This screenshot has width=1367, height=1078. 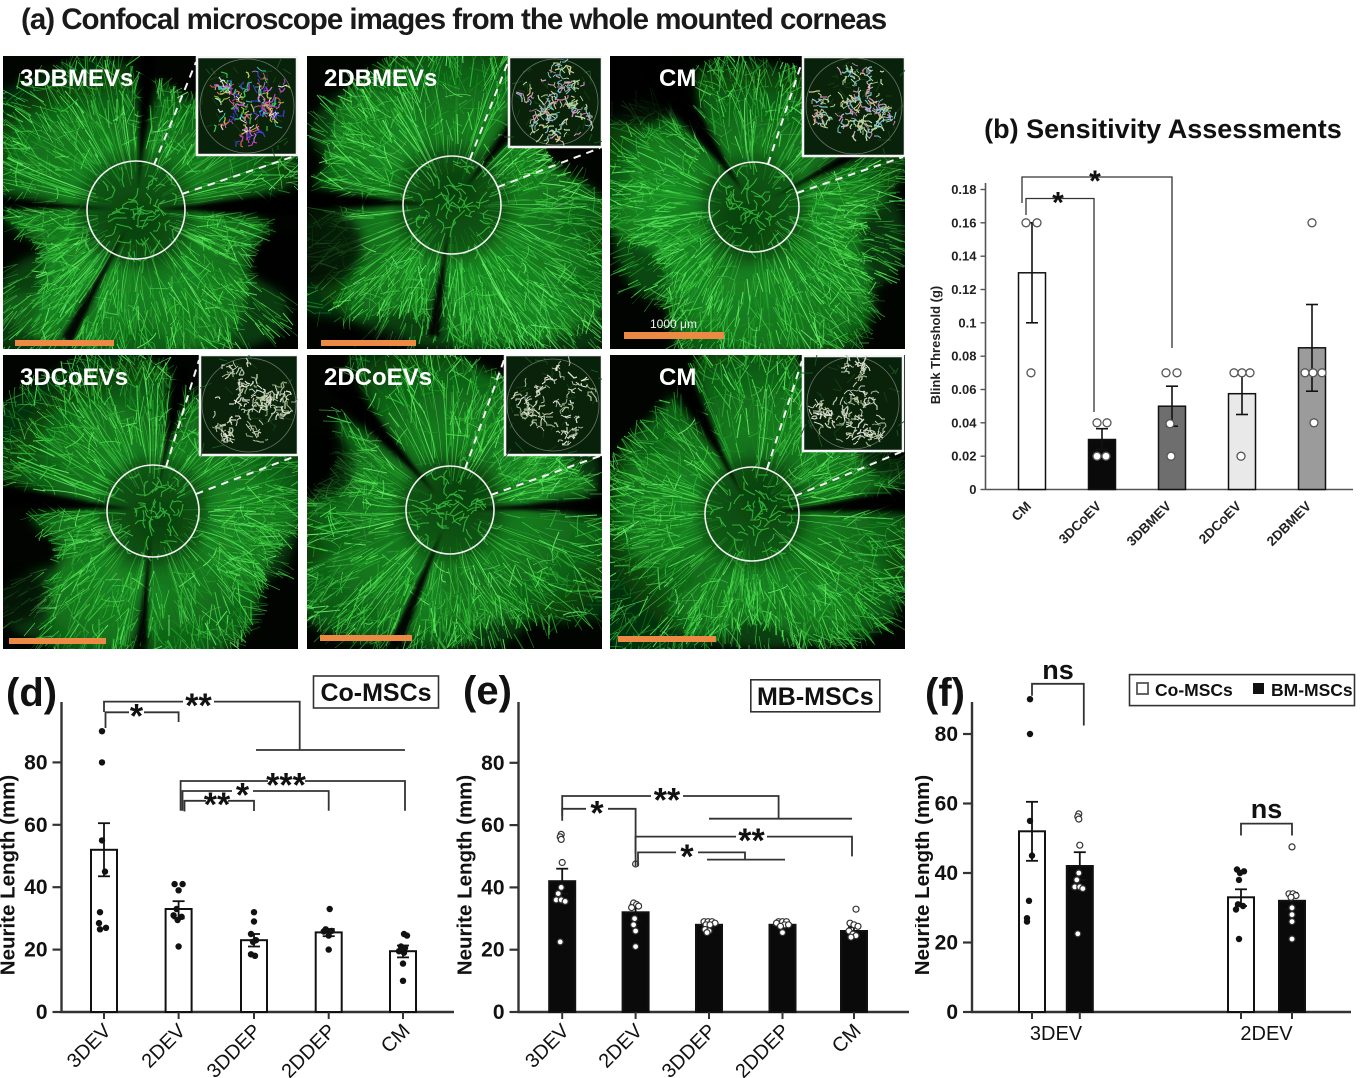 What do you see at coordinates (936, 345) in the screenshot?
I see `svg-text: Blink Threshold (g)` at bounding box center [936, 345].